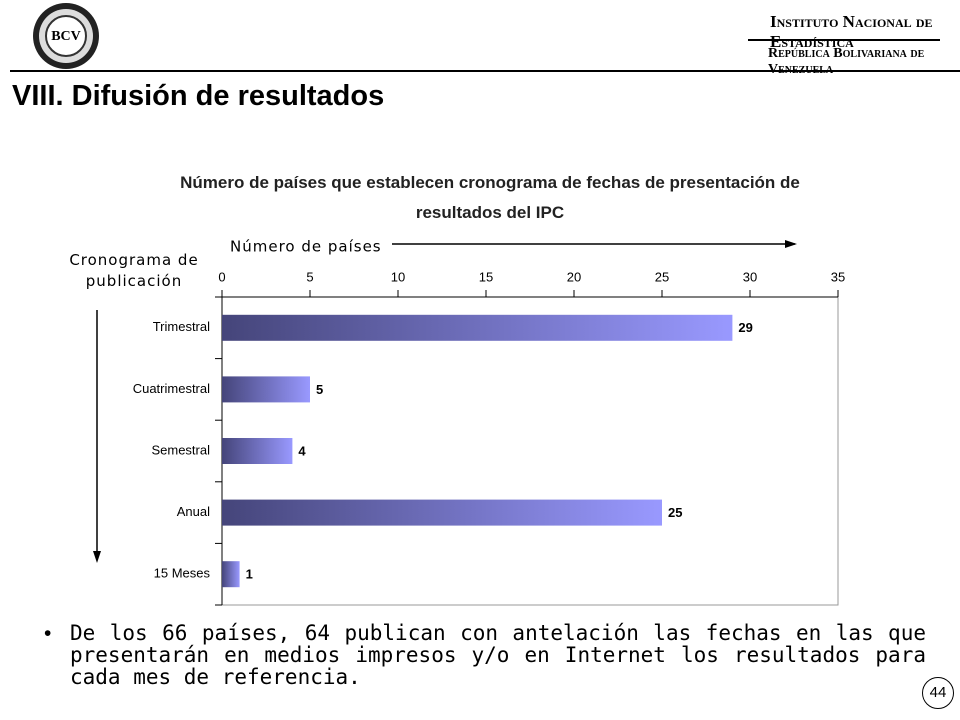  I want to click on value-label: 1, so click(249, 574).